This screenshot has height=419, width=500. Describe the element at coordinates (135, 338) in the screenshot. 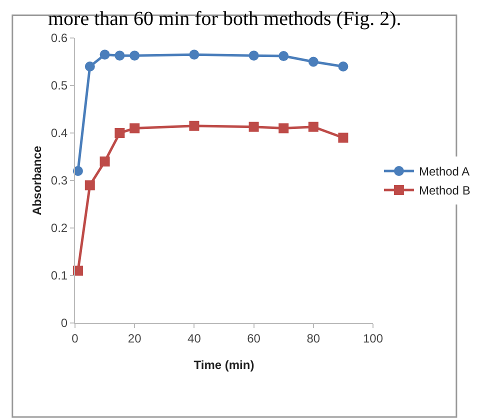

I see `x-tick-label: 20` at that location.